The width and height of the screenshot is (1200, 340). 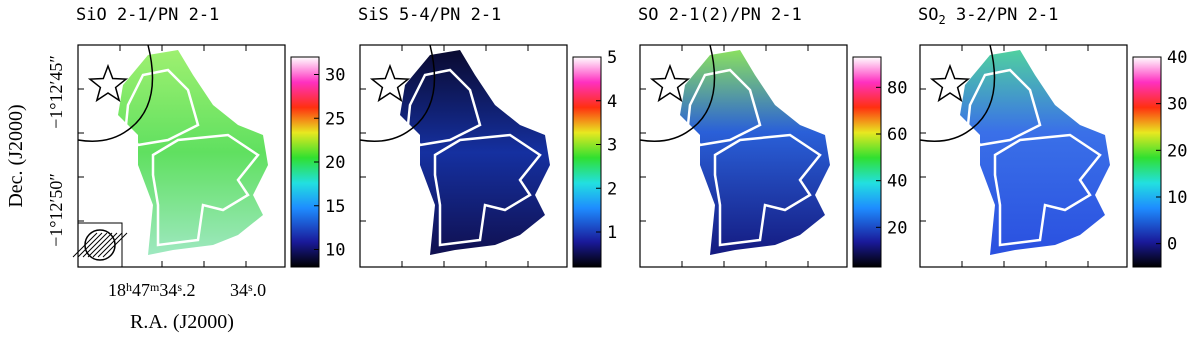 I want to click on colorbar-tick-label: 3, so click(x=612, y=146).